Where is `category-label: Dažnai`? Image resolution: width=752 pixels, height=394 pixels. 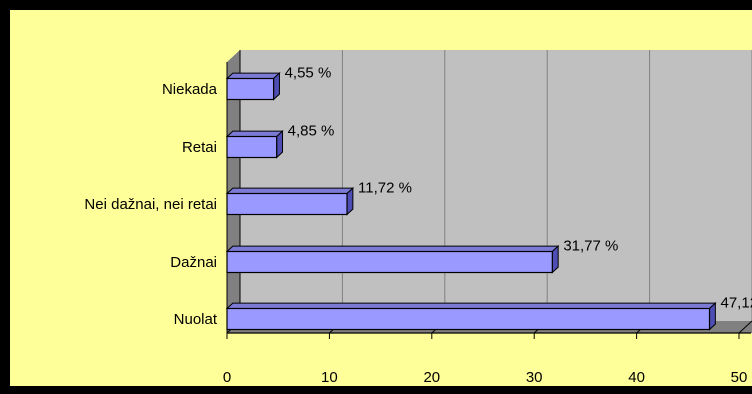 category-label: Dažnai is located at coordinates (193, 262).